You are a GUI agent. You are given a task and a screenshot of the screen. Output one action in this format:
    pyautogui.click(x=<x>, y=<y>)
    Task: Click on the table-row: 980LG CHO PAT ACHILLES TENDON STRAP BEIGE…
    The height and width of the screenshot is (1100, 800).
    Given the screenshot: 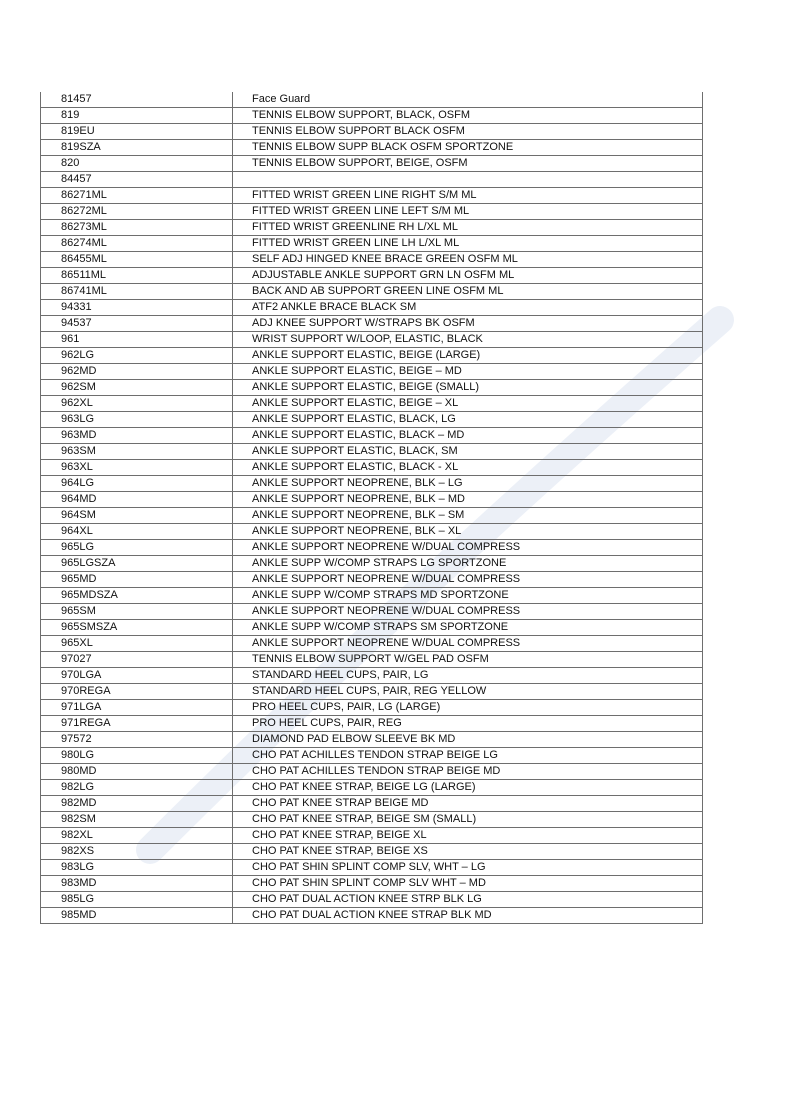 What is the action you would take?
    pyautogui.click(x=371, y=755)
    